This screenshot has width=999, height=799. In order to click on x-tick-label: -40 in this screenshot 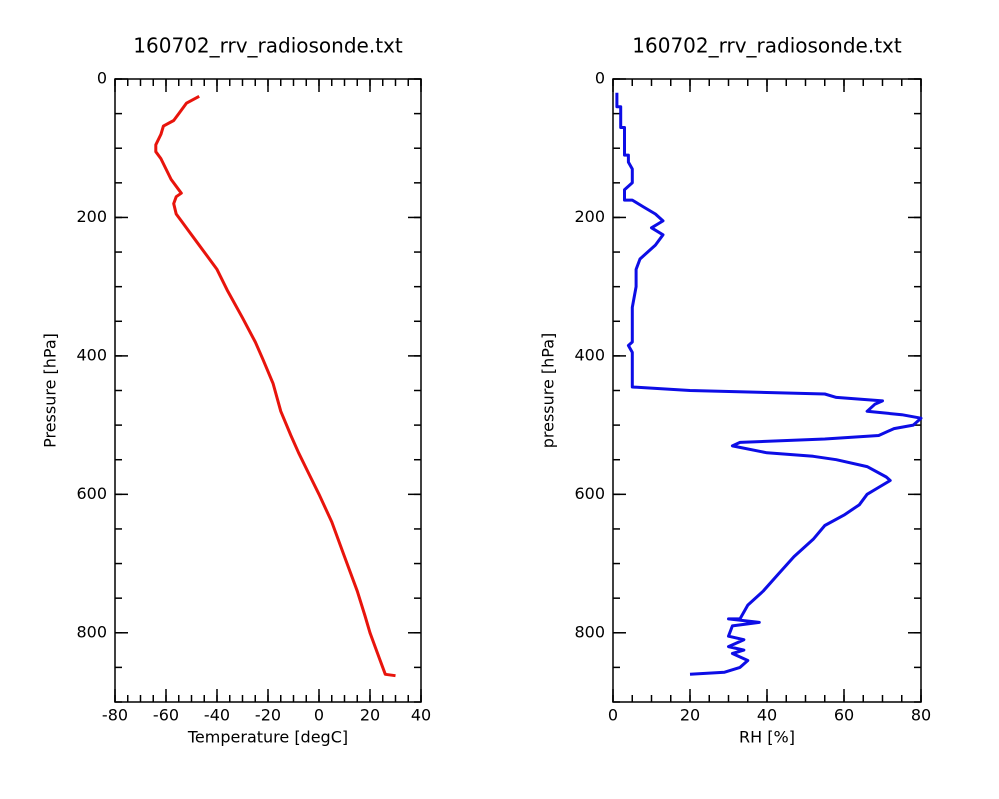, I will do `click(217, 715)`.